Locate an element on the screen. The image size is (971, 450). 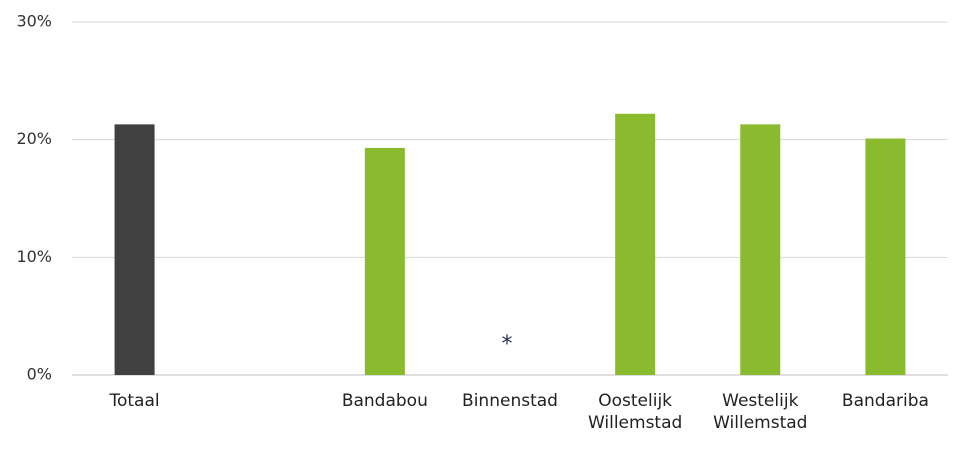
x-tick-label: Bandabou is located at coordinates (384, 401).